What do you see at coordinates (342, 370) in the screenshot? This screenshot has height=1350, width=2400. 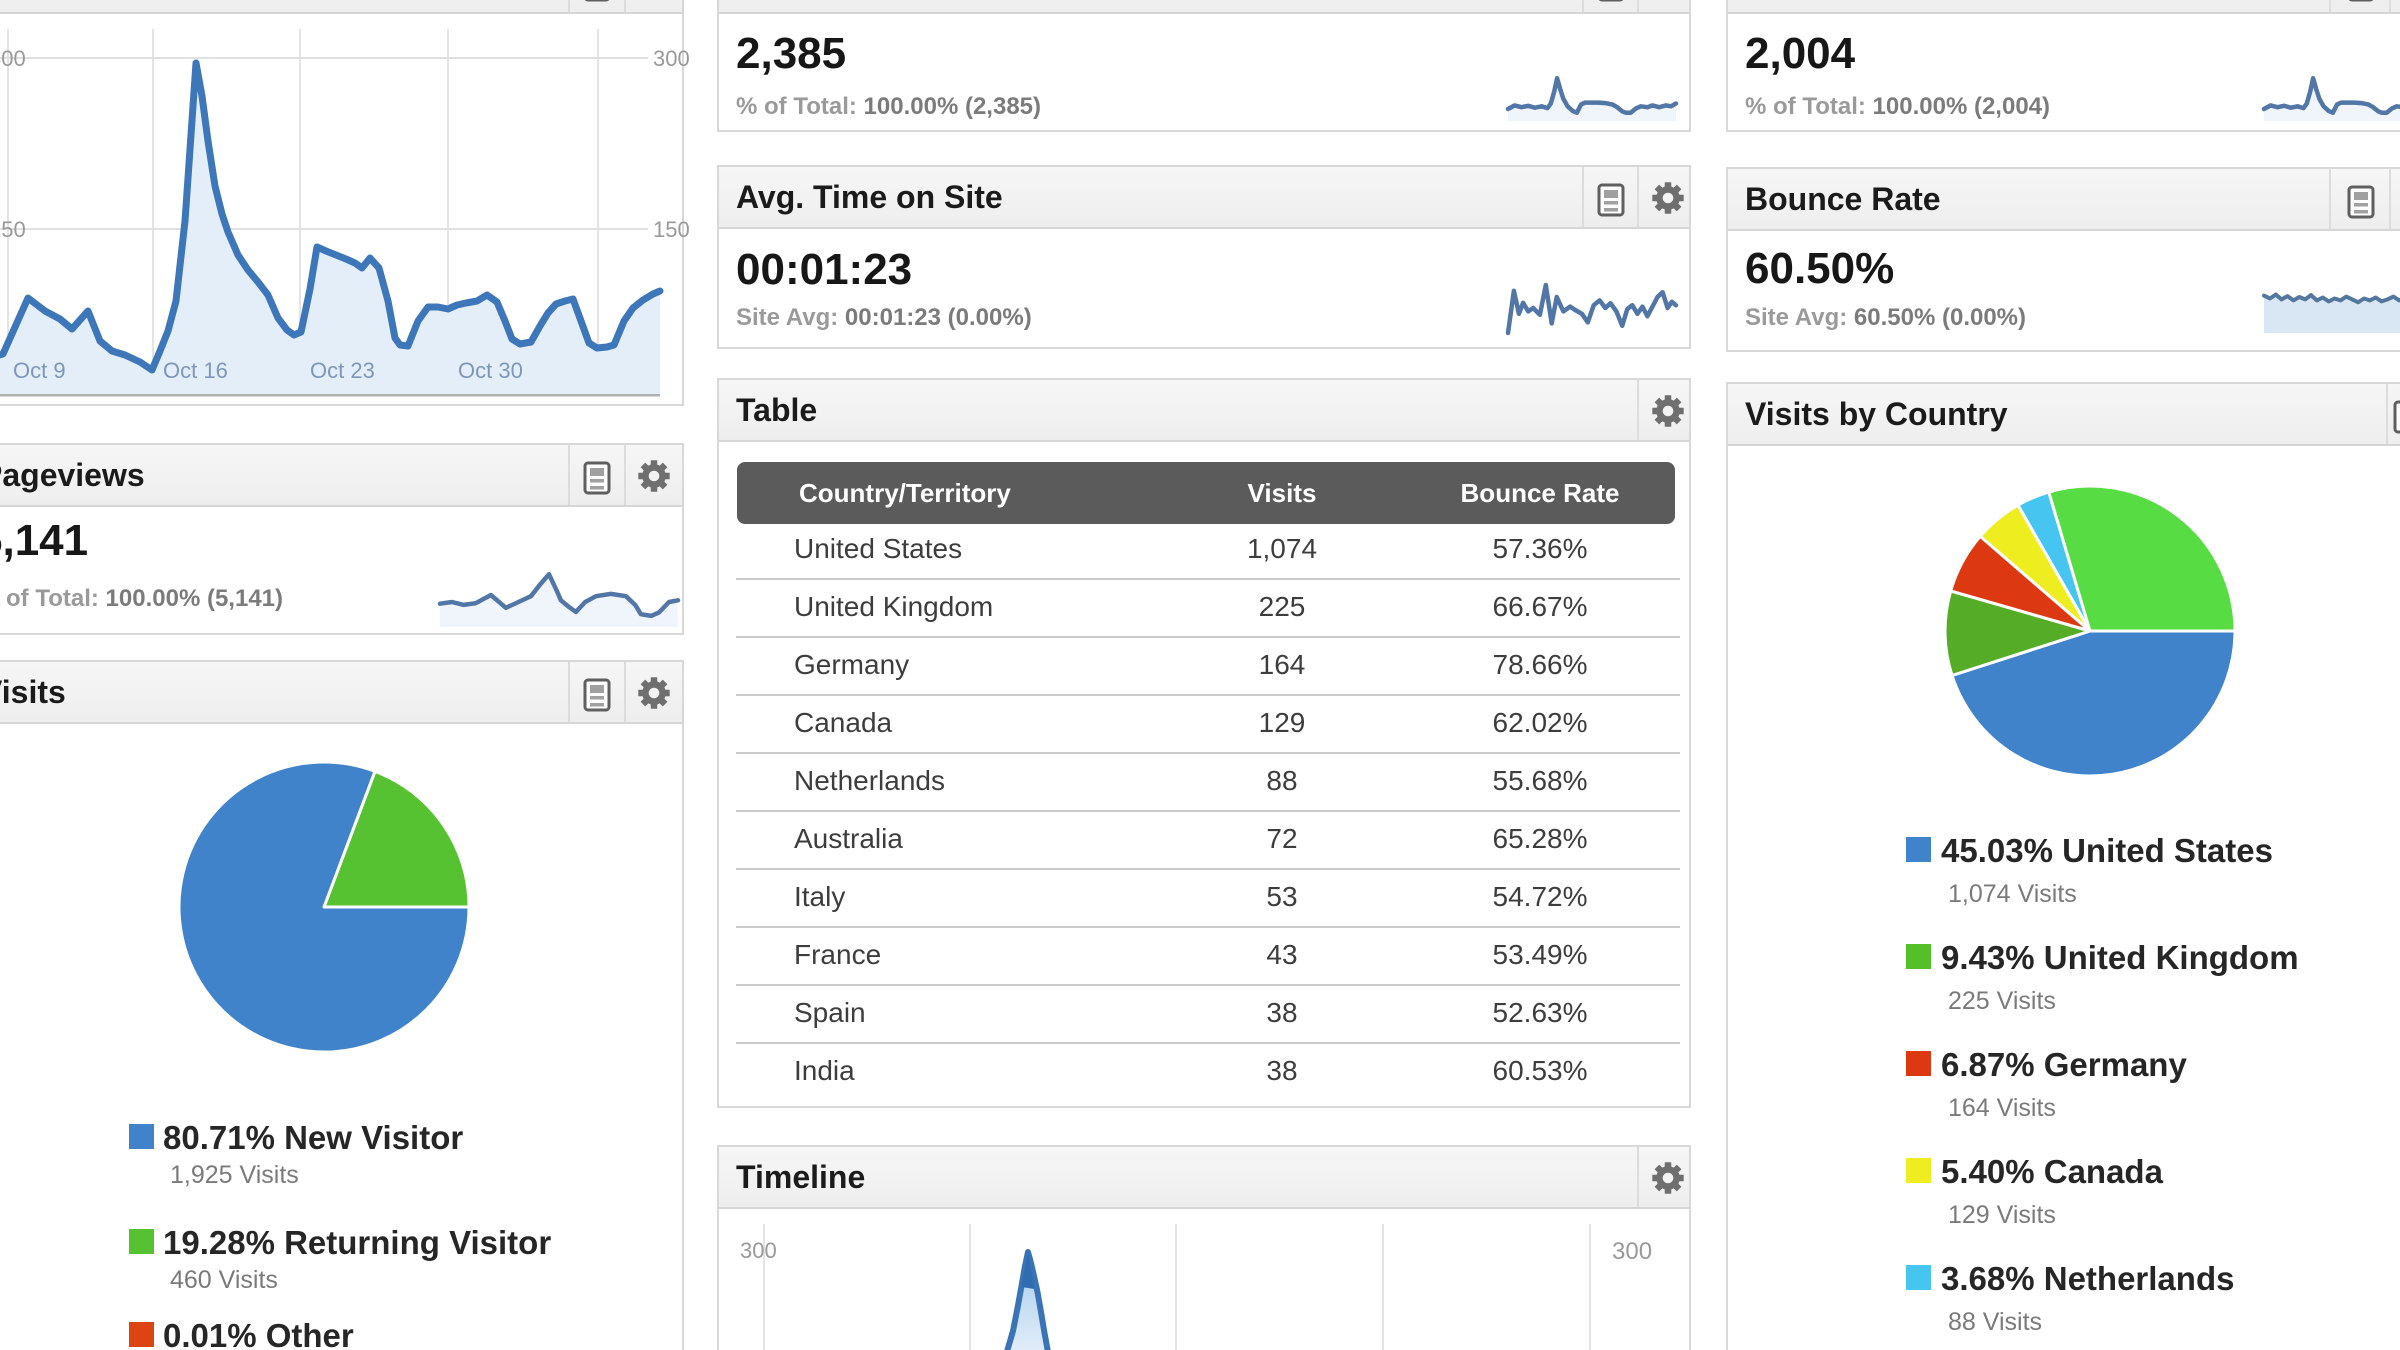 I see `svg-text: Oct 23` at bounding box center [342, 370].